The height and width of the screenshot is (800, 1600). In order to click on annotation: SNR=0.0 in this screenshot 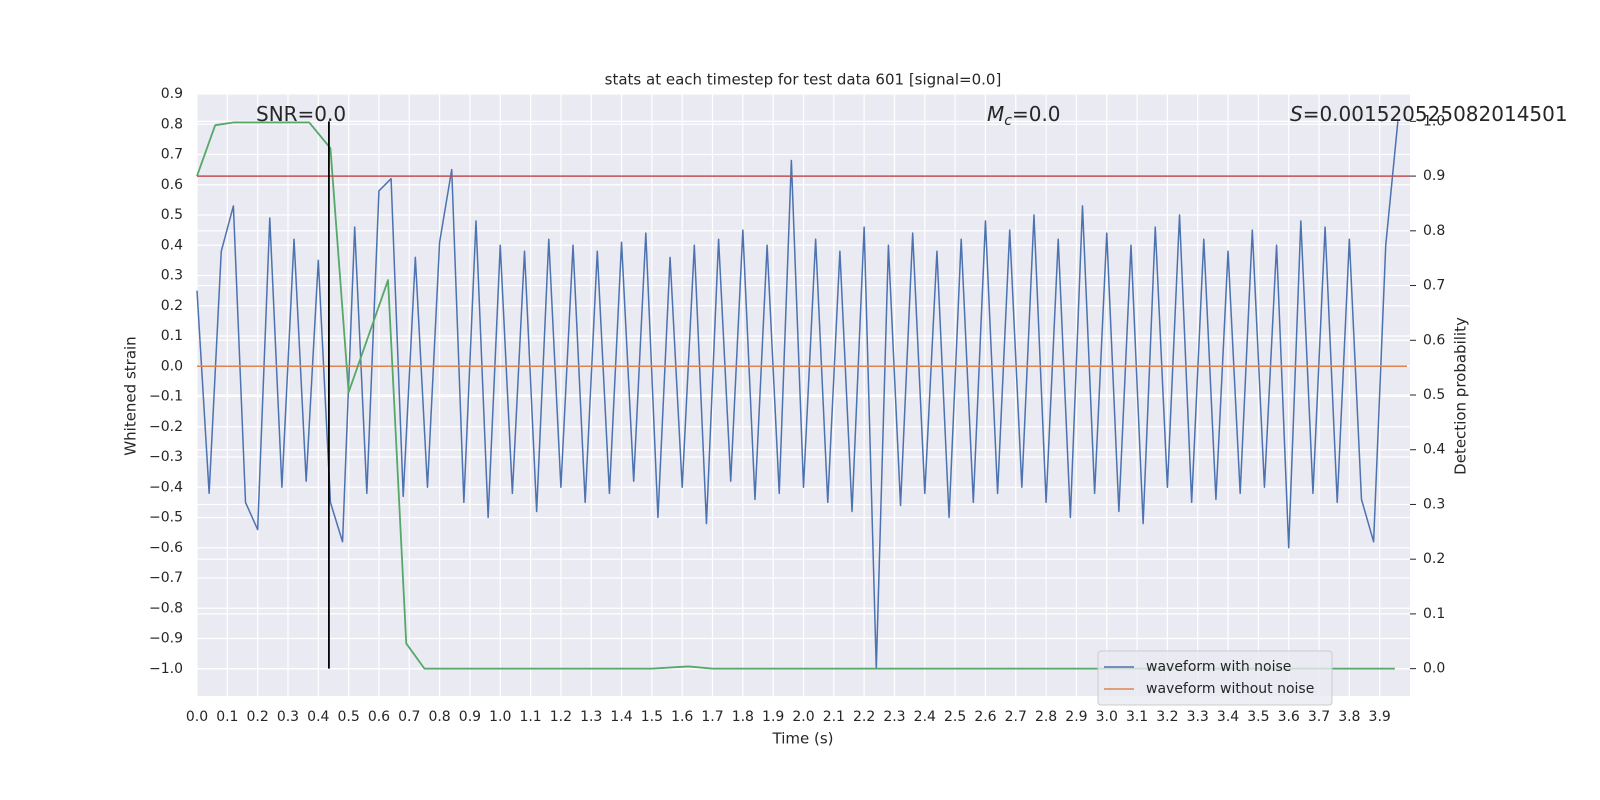, I will do `click(301, 114)`.